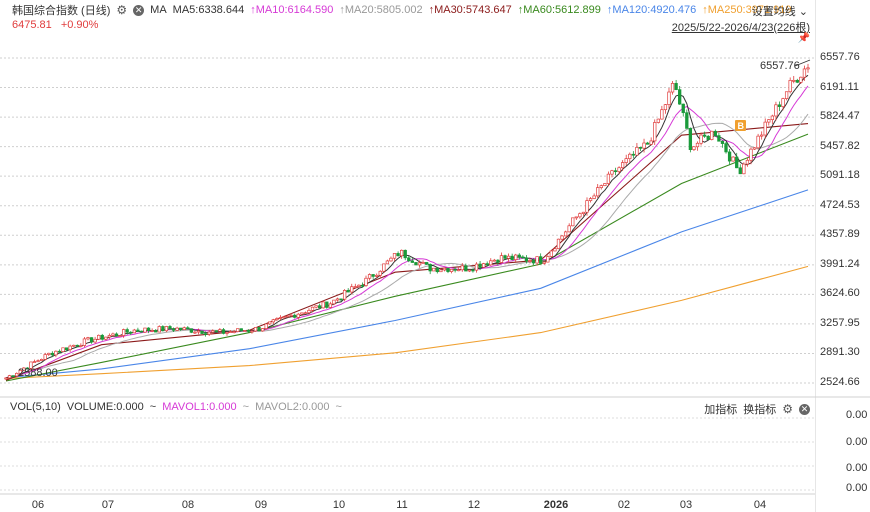 The height and width of the screenshot is (512, 870). I want to click on event-marker, so click(740, 125).